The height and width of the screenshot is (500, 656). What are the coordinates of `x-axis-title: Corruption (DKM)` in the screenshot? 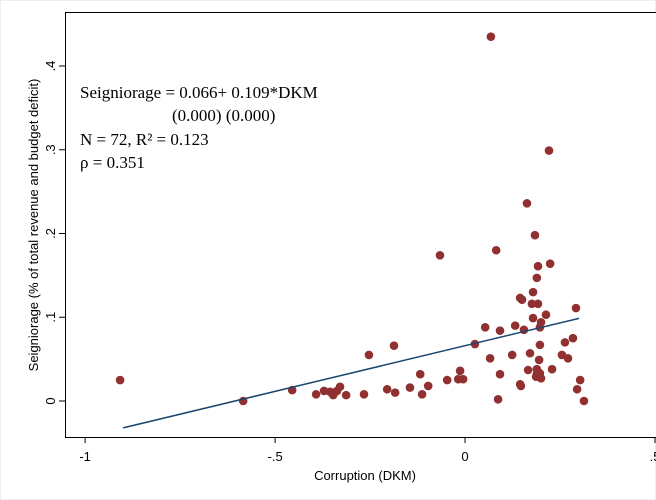 It's located at (365, 475).